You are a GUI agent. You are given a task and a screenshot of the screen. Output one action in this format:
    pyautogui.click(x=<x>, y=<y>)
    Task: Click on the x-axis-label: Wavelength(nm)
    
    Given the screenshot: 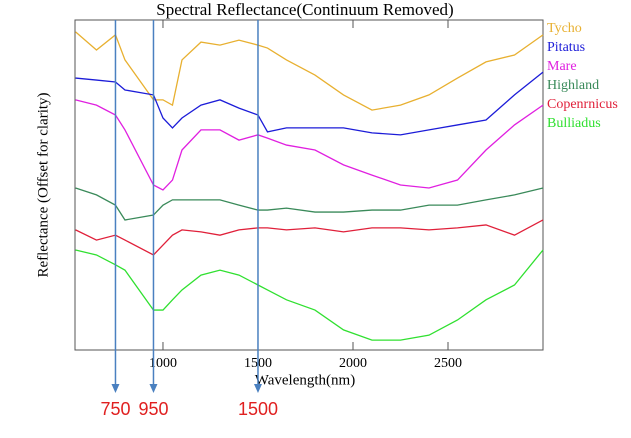 What is the action you would take?
    pyautogui.click(x=305, y=380)
    